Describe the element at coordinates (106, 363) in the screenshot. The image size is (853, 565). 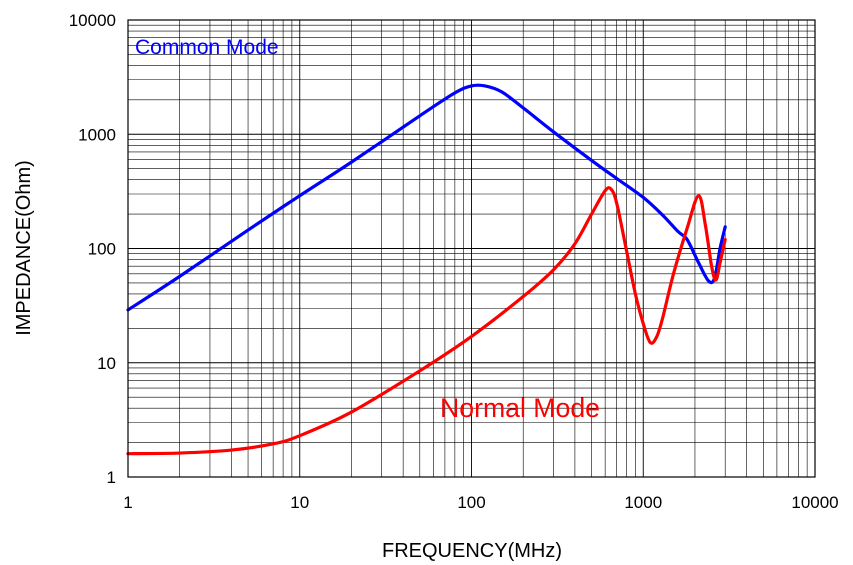
I see `y-tick-label: 10` at that location.